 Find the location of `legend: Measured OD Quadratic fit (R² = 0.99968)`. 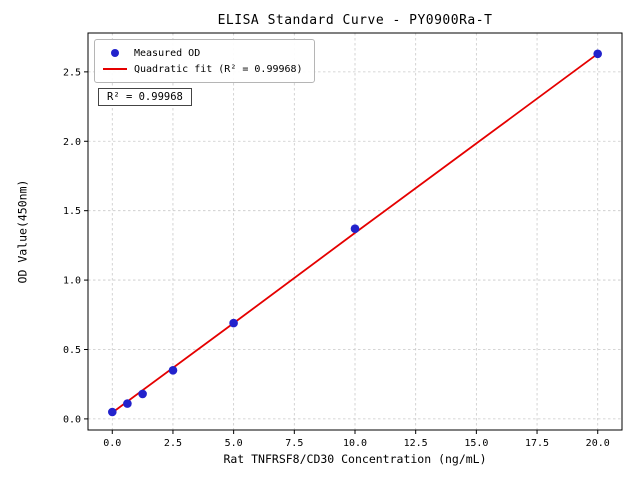

legend: Measured OD Quadratic fit (R² = 0.99968) is located at coordinates (204, 61).